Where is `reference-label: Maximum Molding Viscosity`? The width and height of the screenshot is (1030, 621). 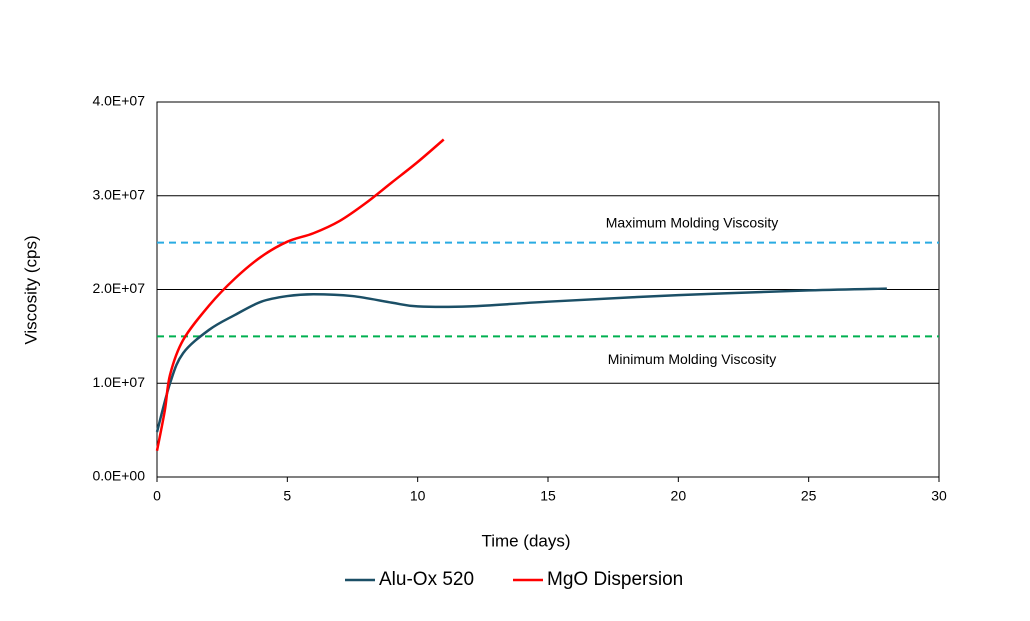
reference-label: Maximum Molding Viscosity is located at coordinates (692, 222).